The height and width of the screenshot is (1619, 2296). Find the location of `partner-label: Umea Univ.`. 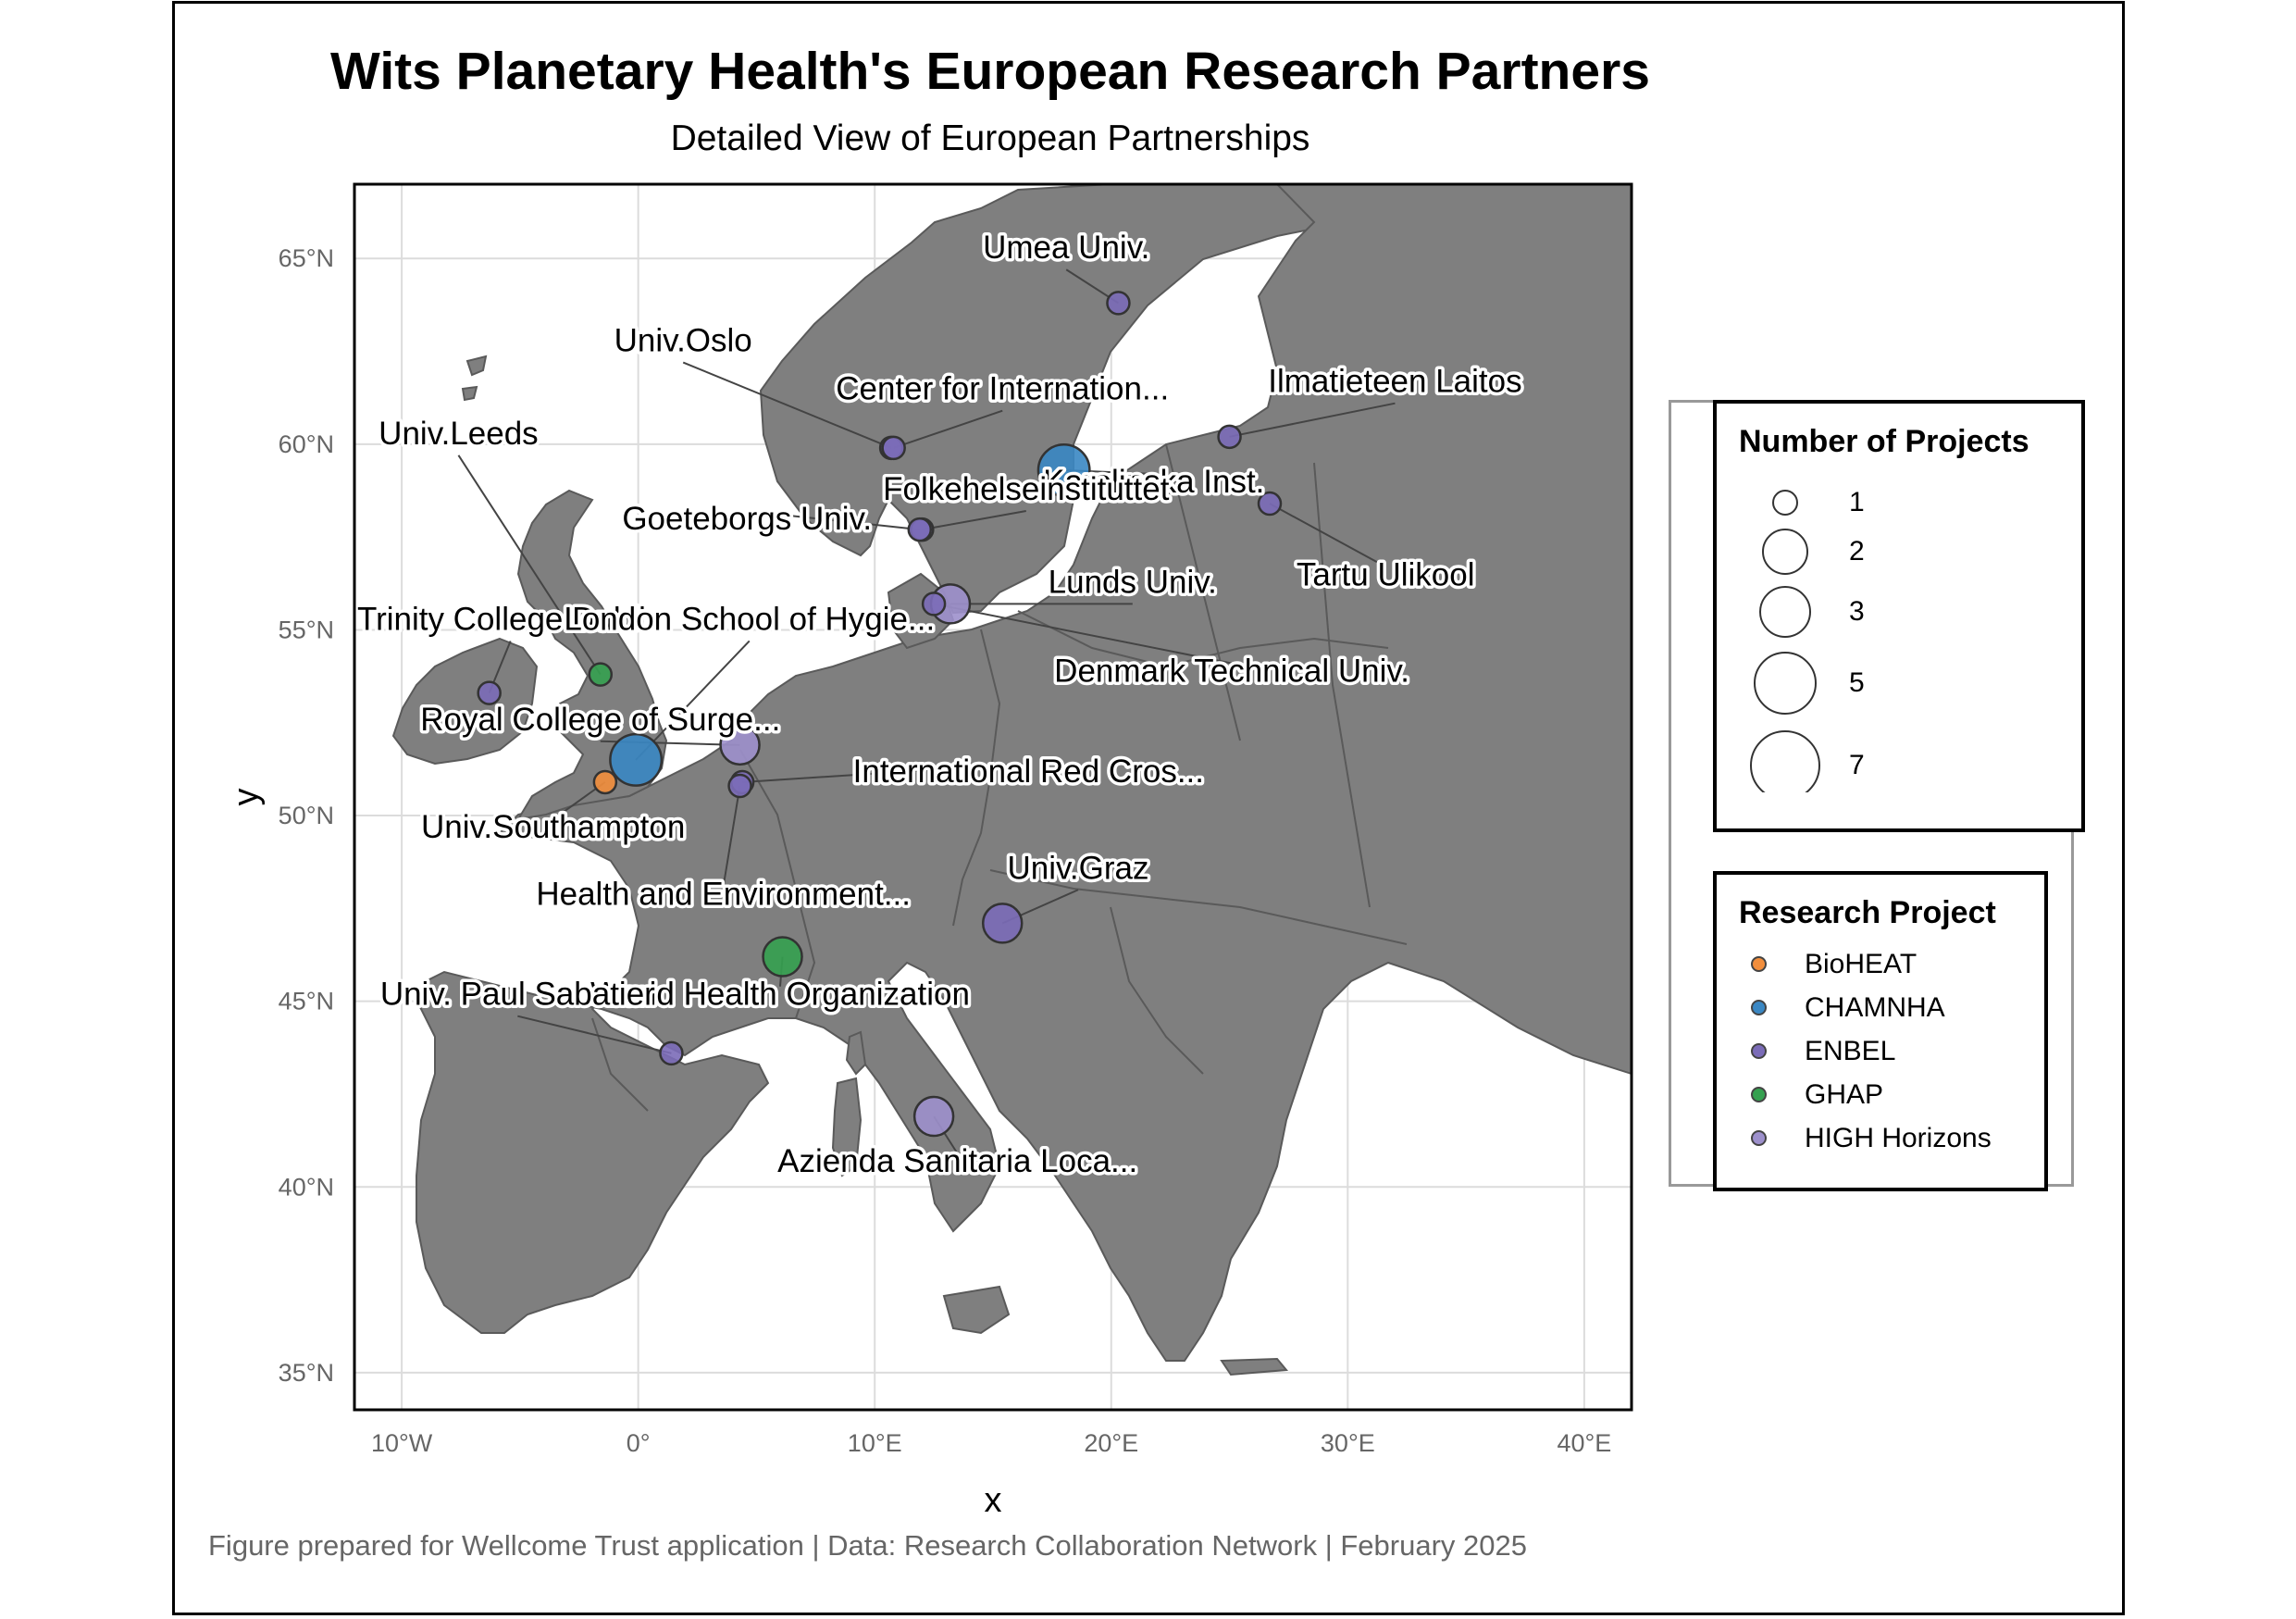

partner-label: Umea Univ. is located at coordinates (1066, 248).